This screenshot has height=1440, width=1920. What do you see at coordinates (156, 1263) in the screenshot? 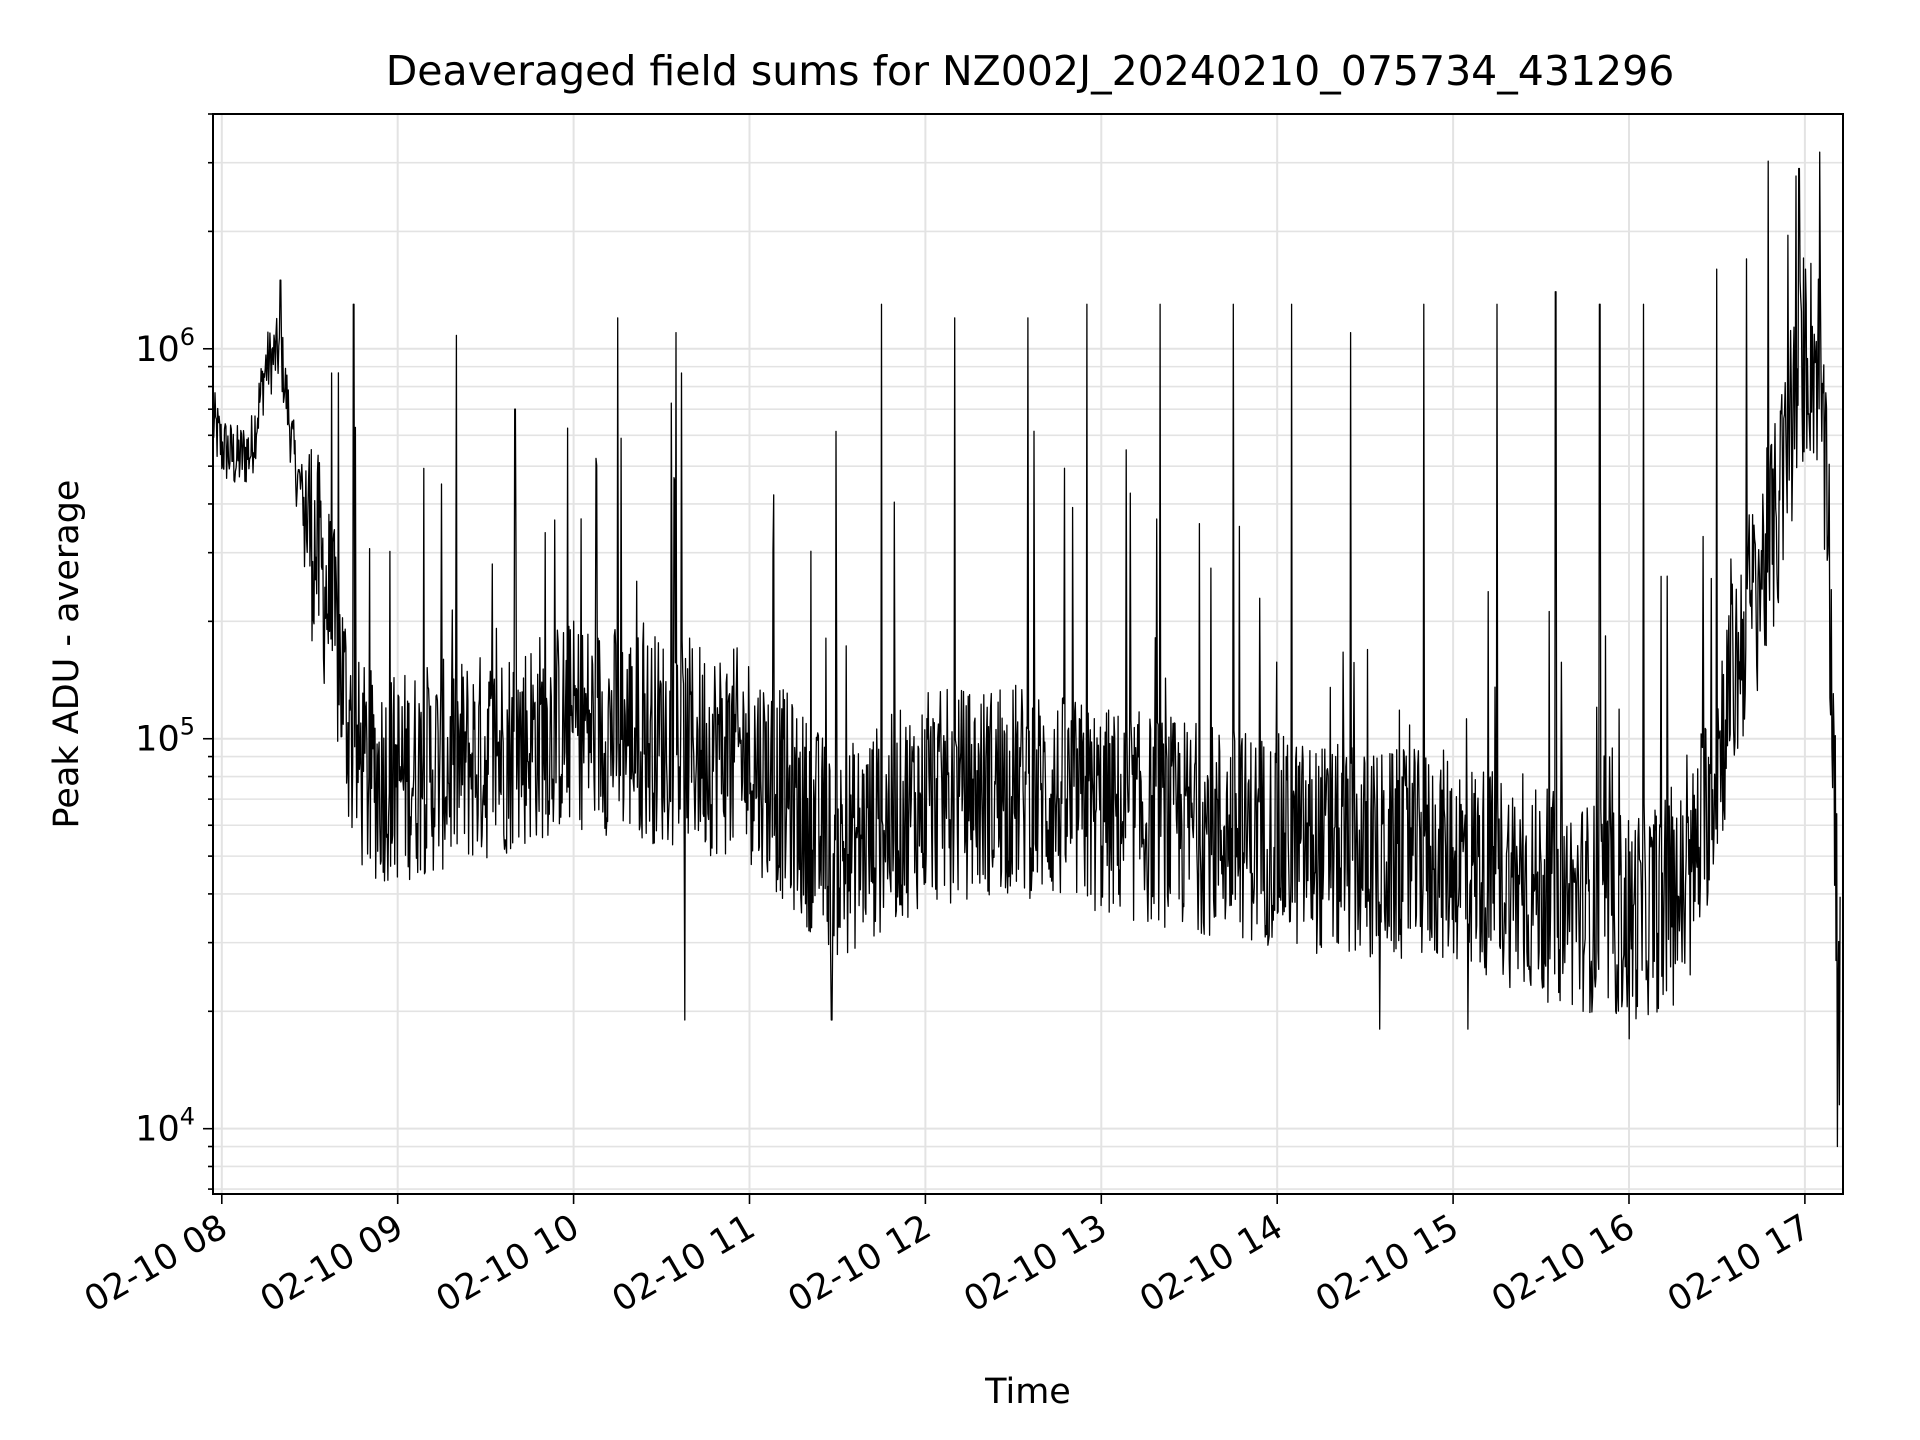
I see `x-tick-label: 02-10 08` at bounding box center [156, 1263].